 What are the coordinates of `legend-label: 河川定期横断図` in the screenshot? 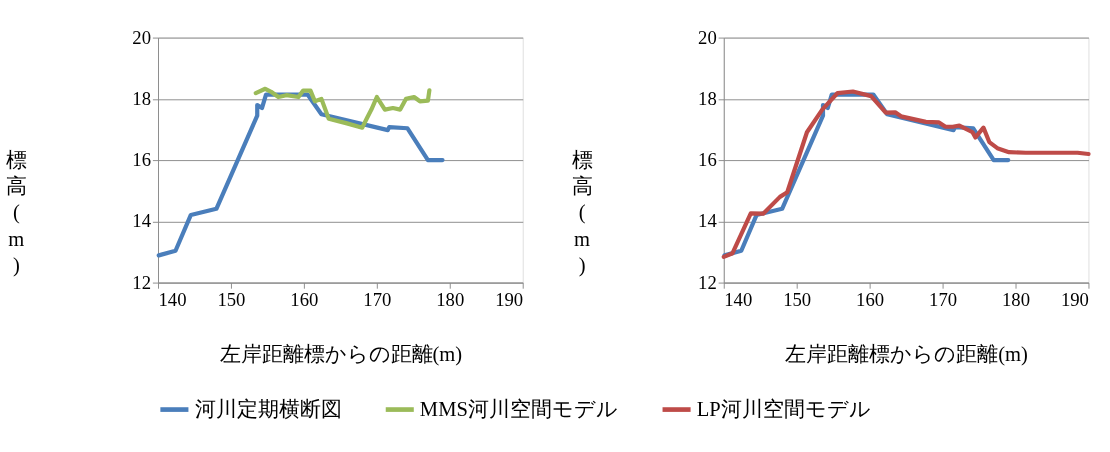 It's located at (268, 409).